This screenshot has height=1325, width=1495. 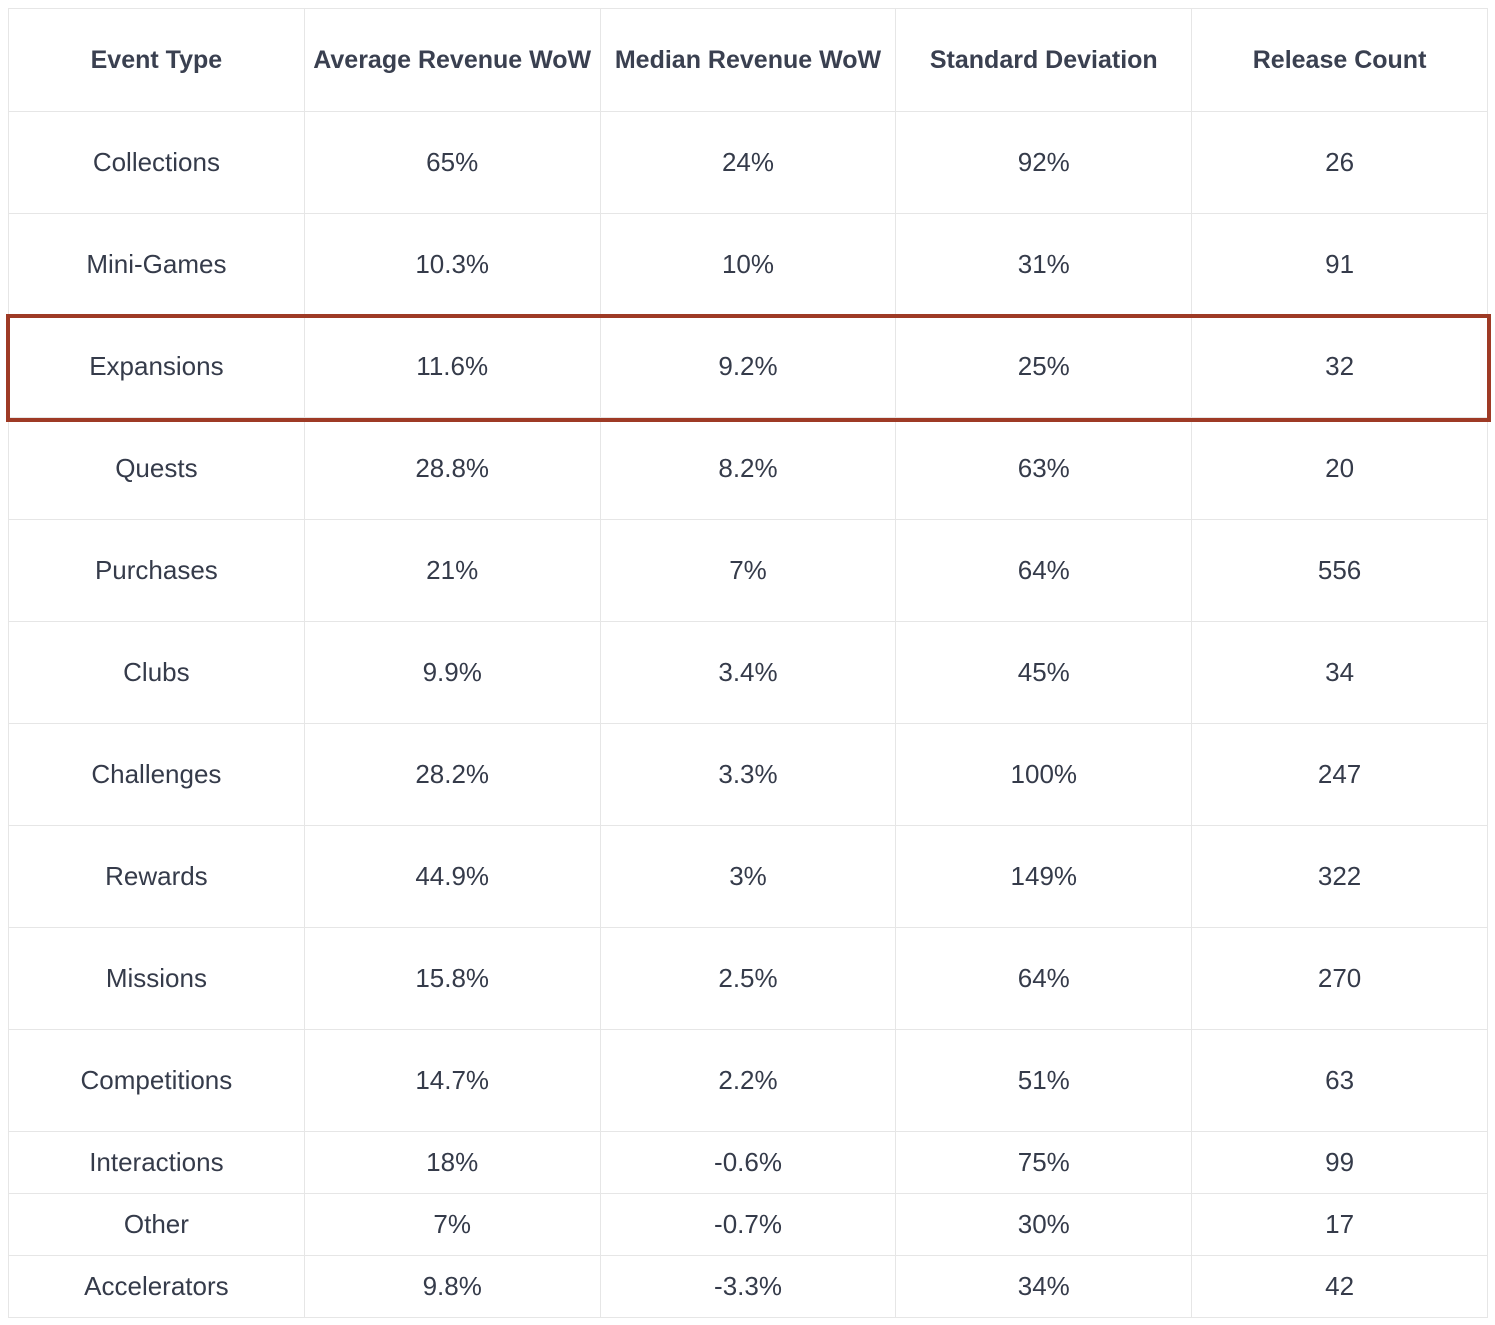 I want to click on cell-release-count: 32, so click(x=1339, y=366).